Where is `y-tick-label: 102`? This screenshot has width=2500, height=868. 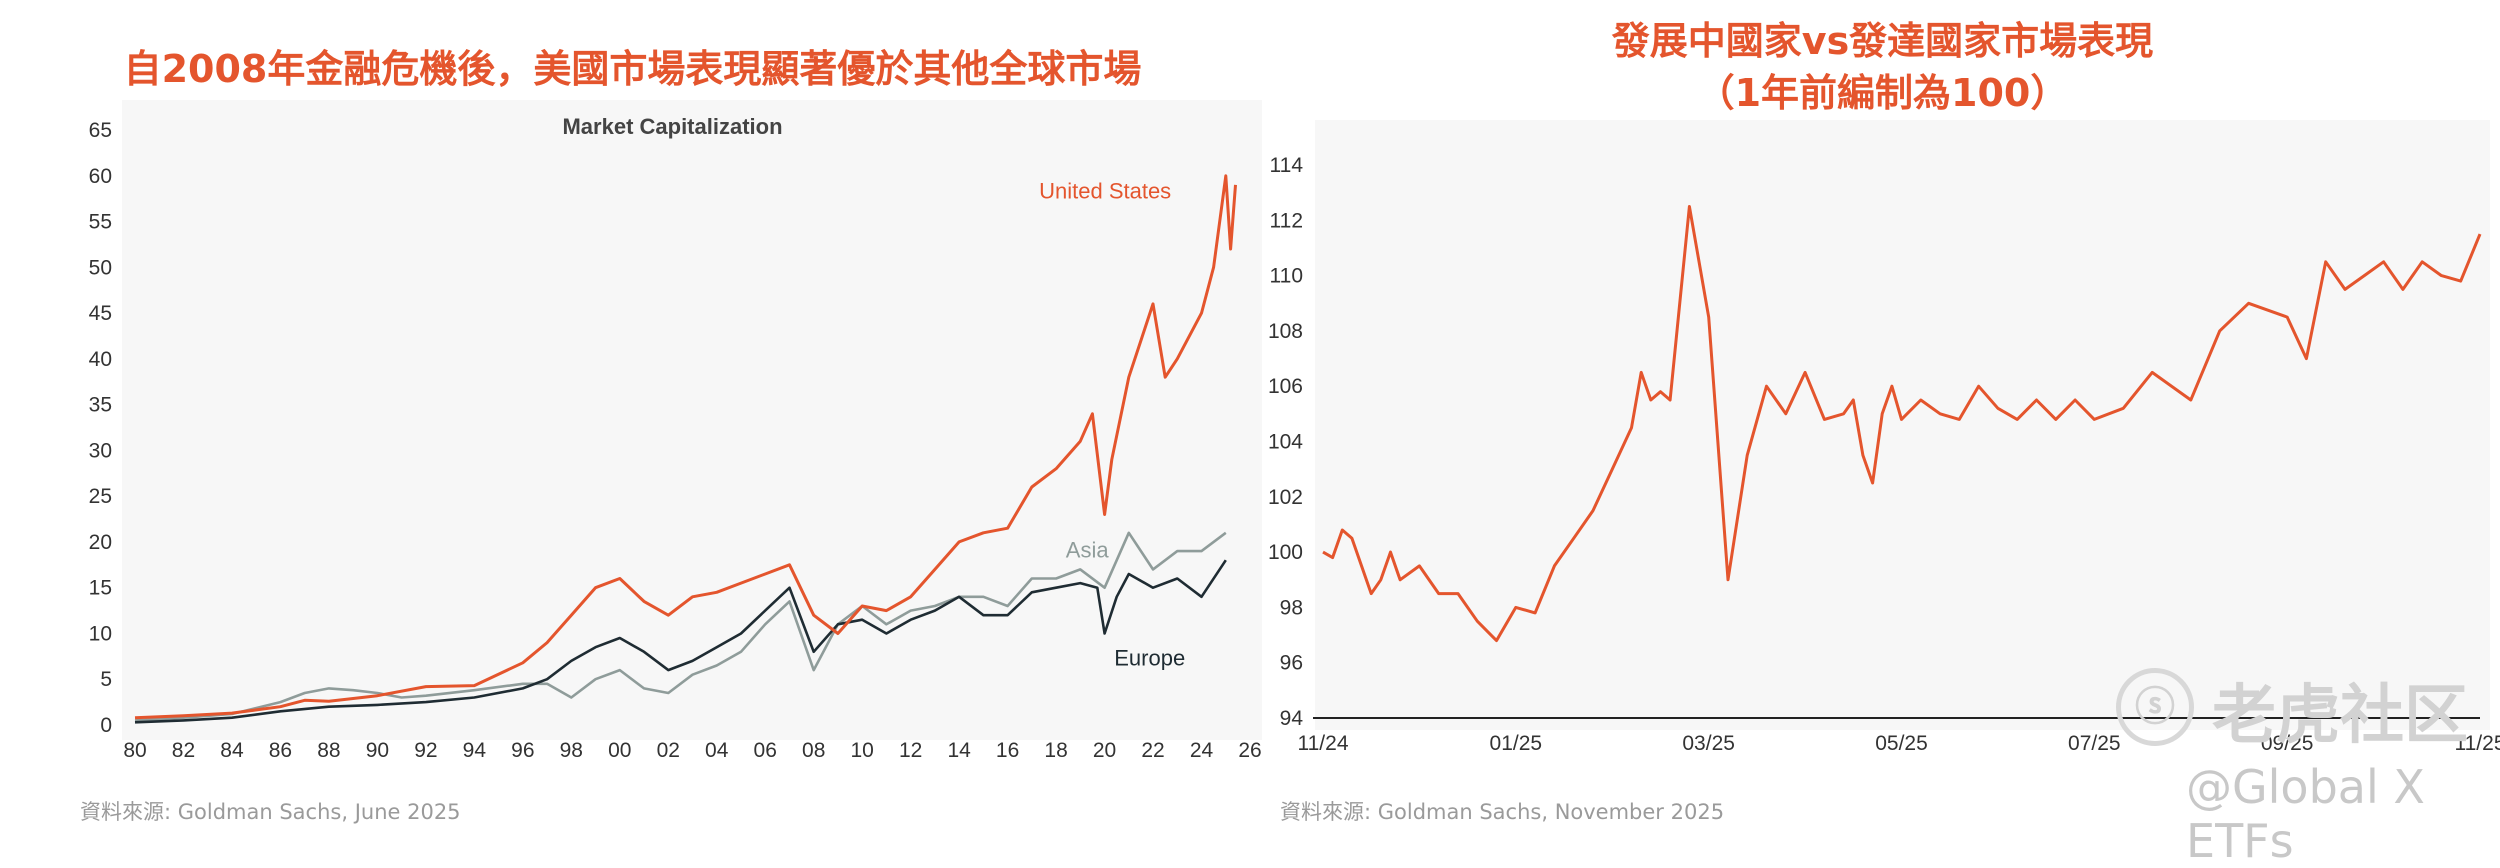
y-tick-label: 102 is located at coordinates (1285, 497).